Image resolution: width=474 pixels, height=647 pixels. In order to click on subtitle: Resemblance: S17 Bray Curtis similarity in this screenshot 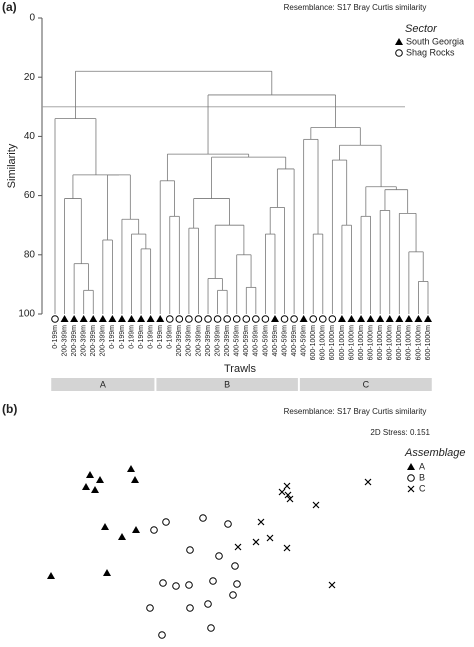, I will do `click(355, 7)`.